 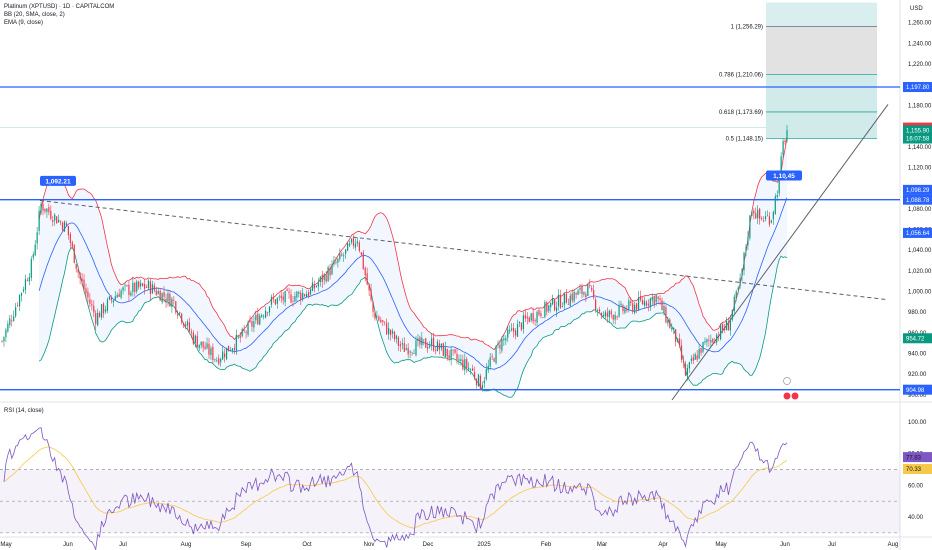 What do you see at coordinates (784, 175) in the screenshot?
I see `annotation-recent-high-label-bg` at bounding box center [784, 175].